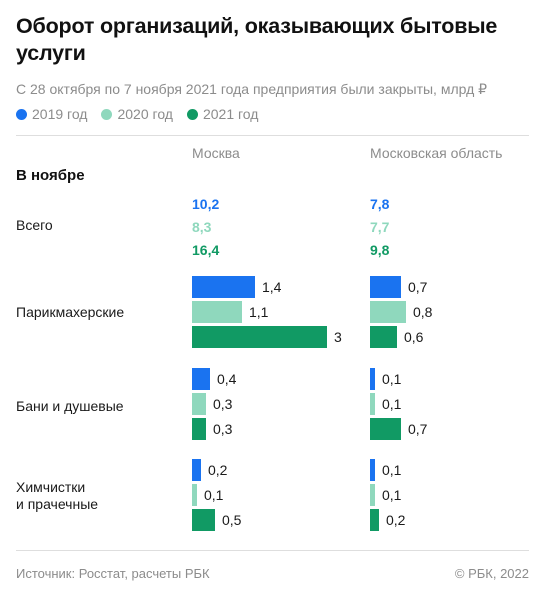 The width and height of the screenshot is (545, 600). What do you see at coordinates (216, 153) in the screenshot?
I see `column-header-moscow: Москва` at bounding box center [216, 153].